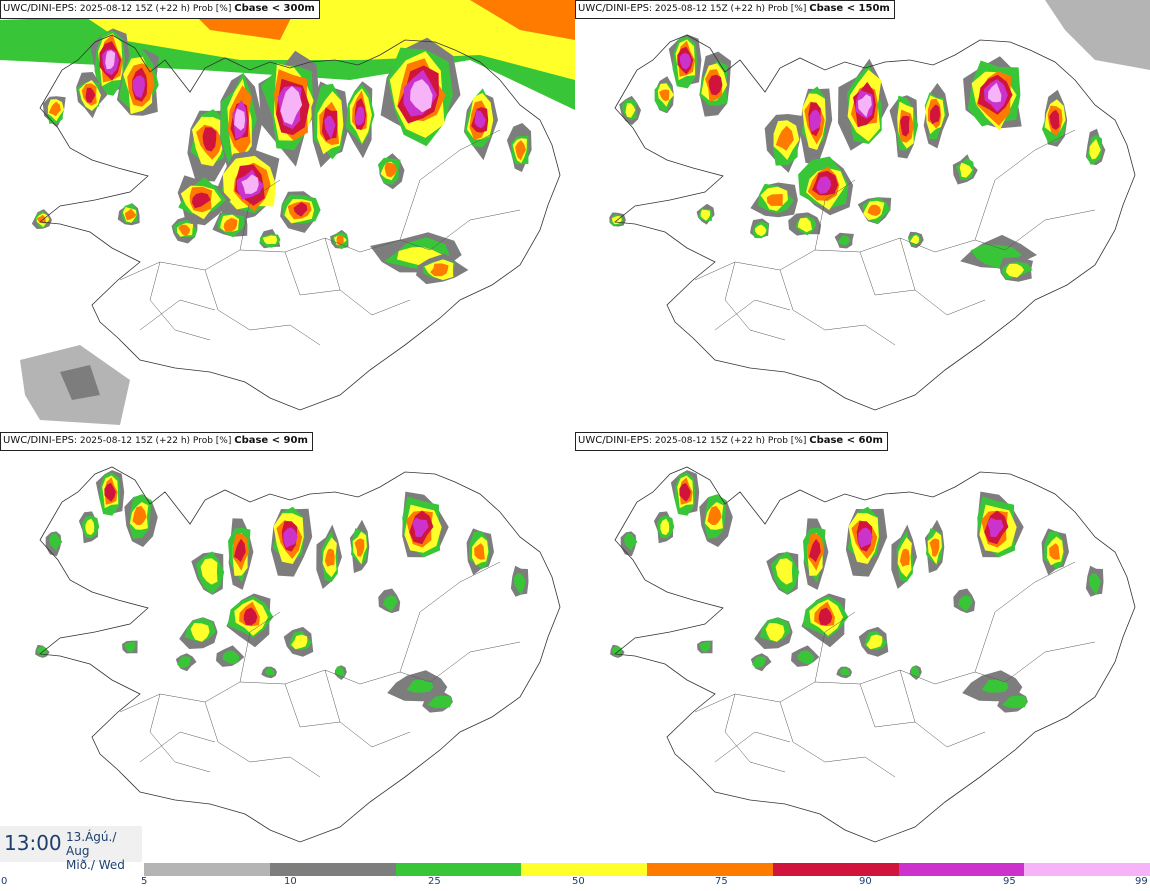 This screenshot has width=1150, height=891. I want to click on colorbar-tick-label: 75, so click(721, 881).